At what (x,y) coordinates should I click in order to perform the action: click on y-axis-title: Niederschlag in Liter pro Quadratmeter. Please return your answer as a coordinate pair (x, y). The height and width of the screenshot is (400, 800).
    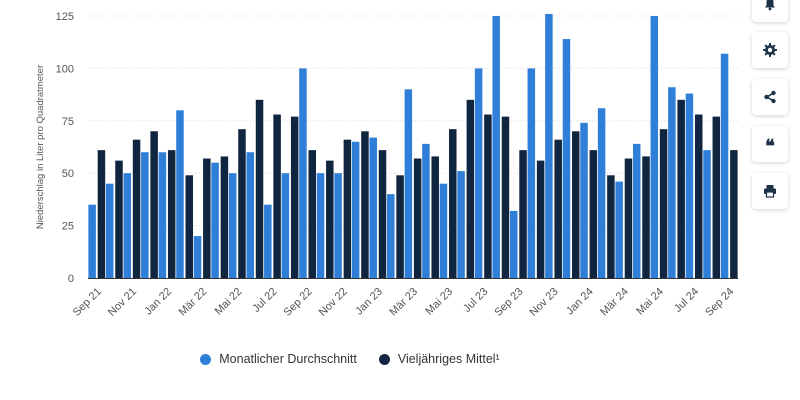
    Looking at the image, I should click on (40, 147).